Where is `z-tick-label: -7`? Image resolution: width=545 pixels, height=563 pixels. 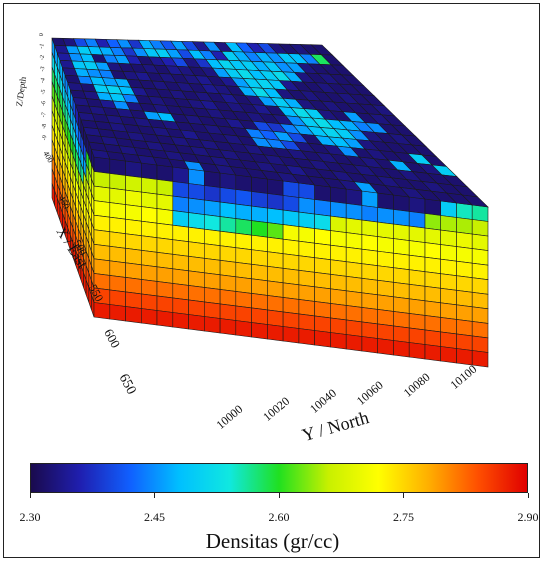
z-tick-label: -7 is located at coordinates (44, 115).